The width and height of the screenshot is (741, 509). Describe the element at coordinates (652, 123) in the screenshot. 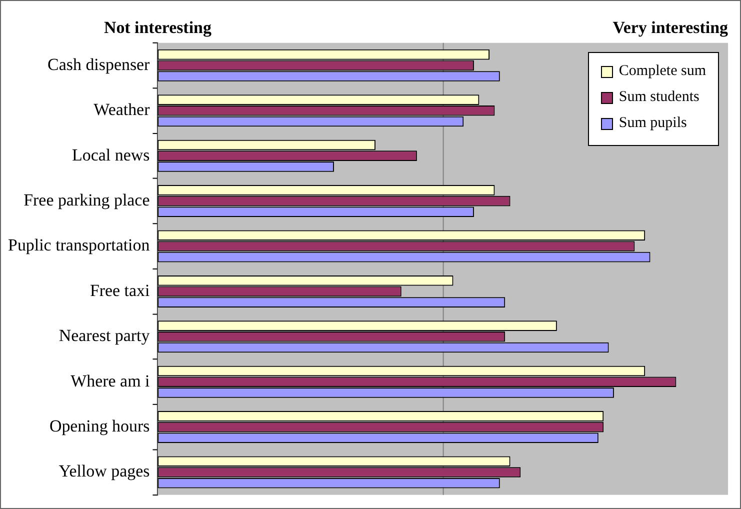

I see `legend-label: Sum pupils` at that location.